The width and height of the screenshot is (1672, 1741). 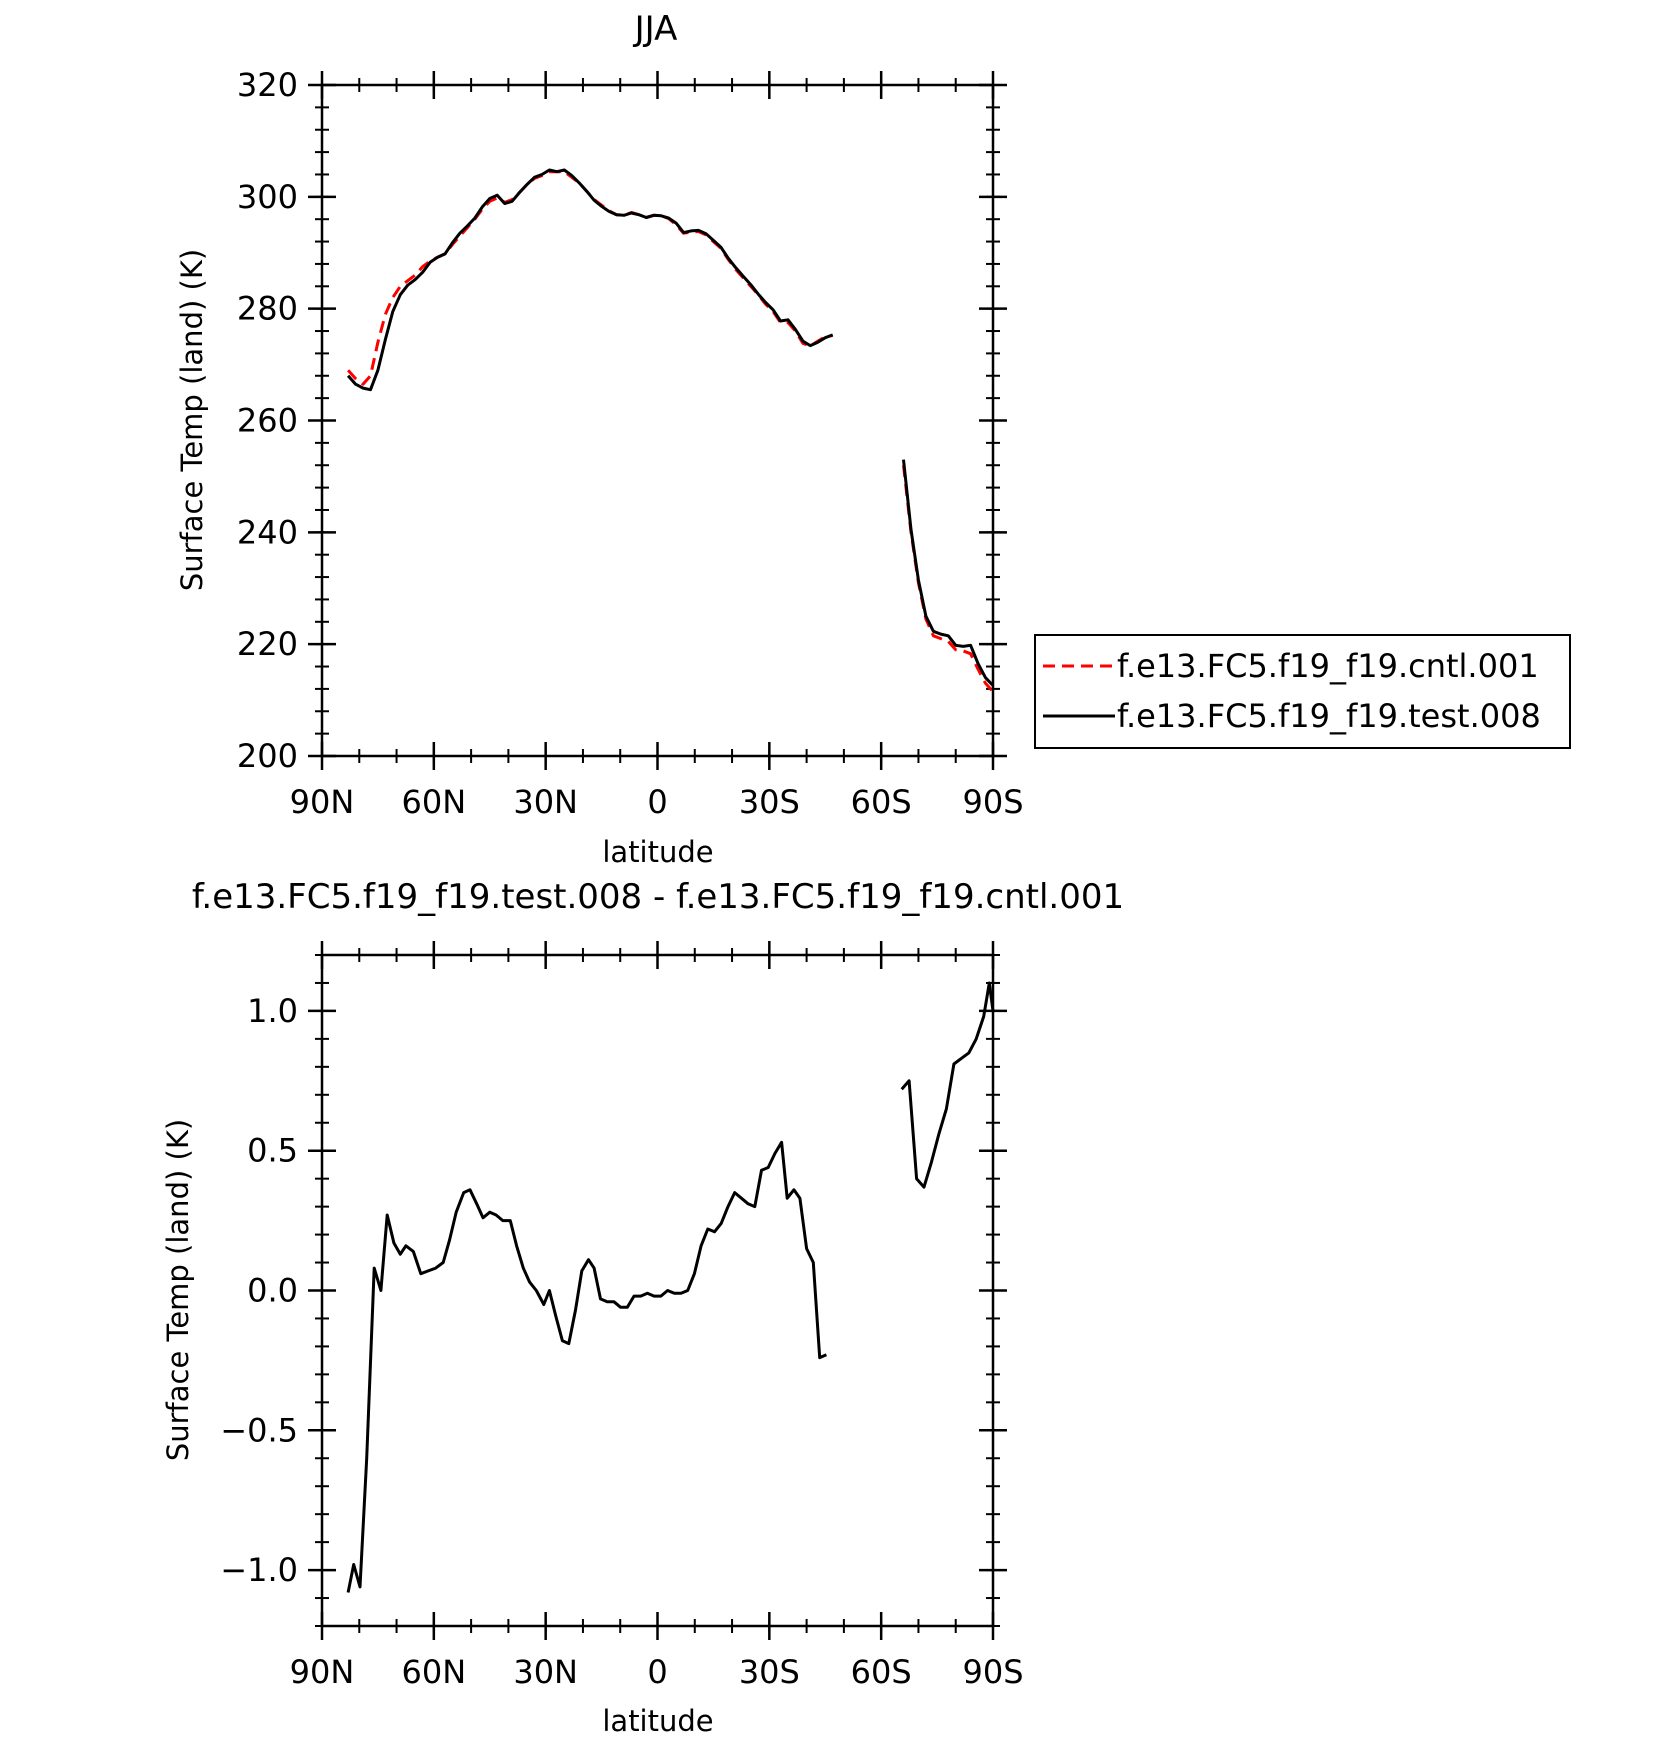 What do you see at coordinates (259, 1430) in the screenshot?
I see `bottom-y-tick-label: −0.5` at bounding box center [259, 1430].